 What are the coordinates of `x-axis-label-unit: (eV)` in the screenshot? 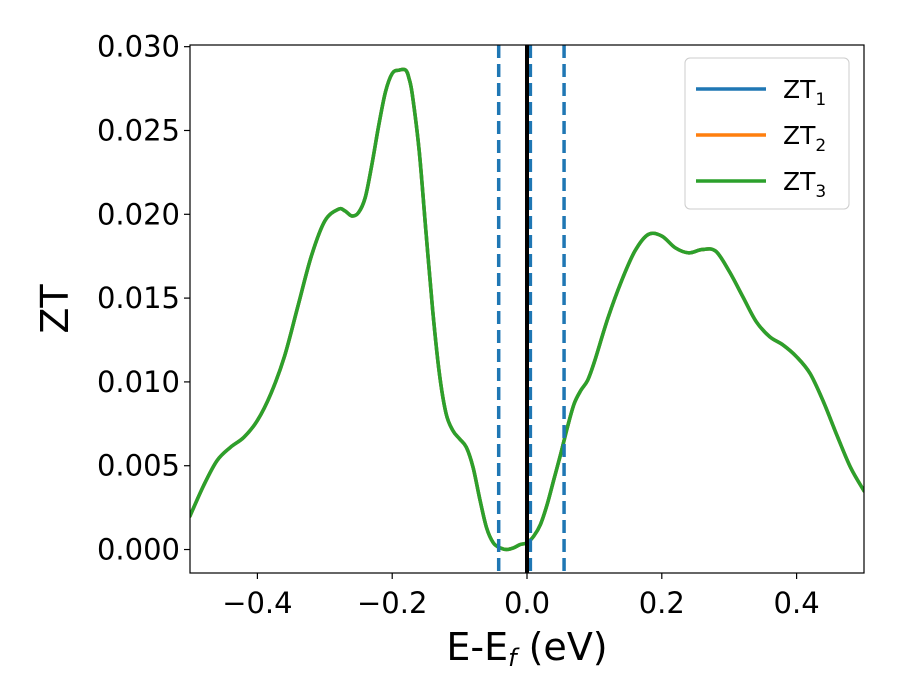 It's located at (562, 647).